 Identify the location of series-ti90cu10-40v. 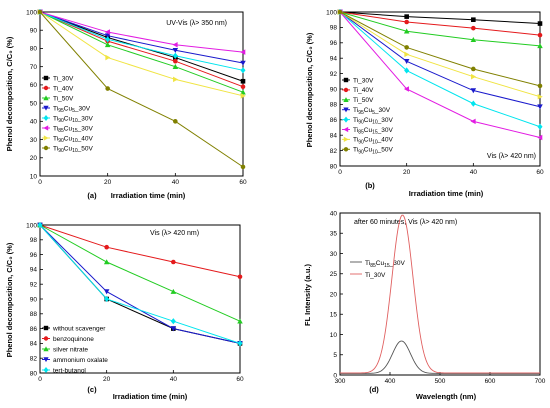
(141, 54).